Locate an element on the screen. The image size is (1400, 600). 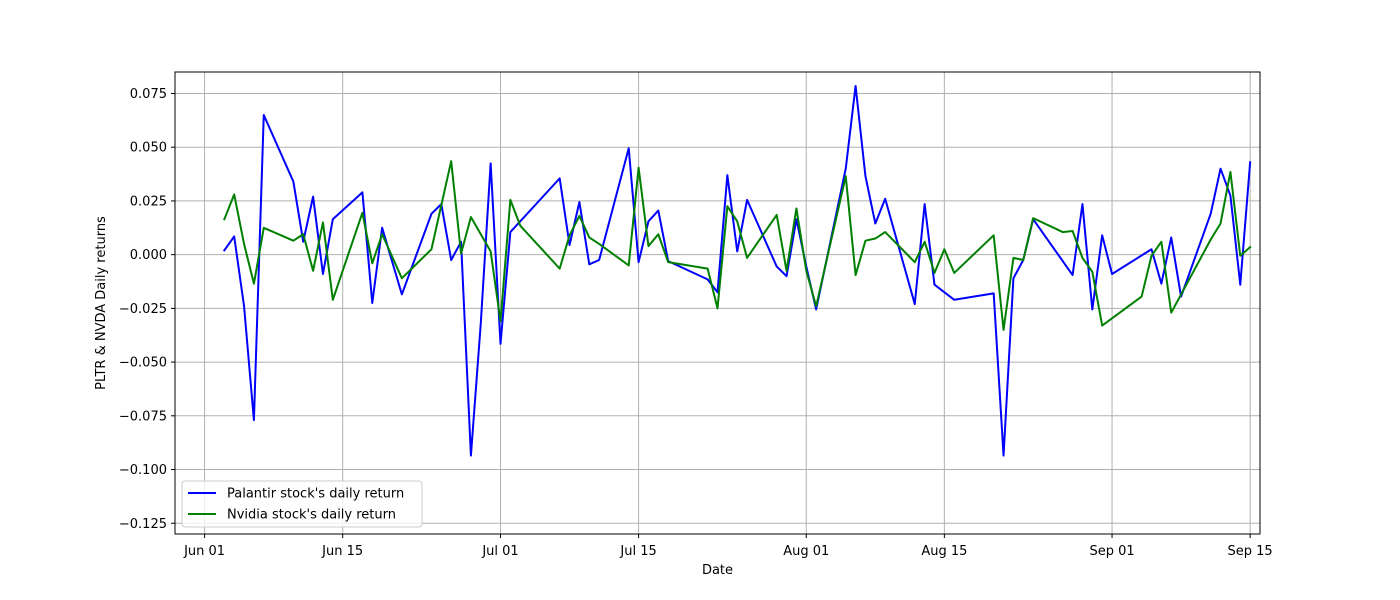
legend-label-nvidia: Nvidia stock's daily return is located at coordinates (311, 515).